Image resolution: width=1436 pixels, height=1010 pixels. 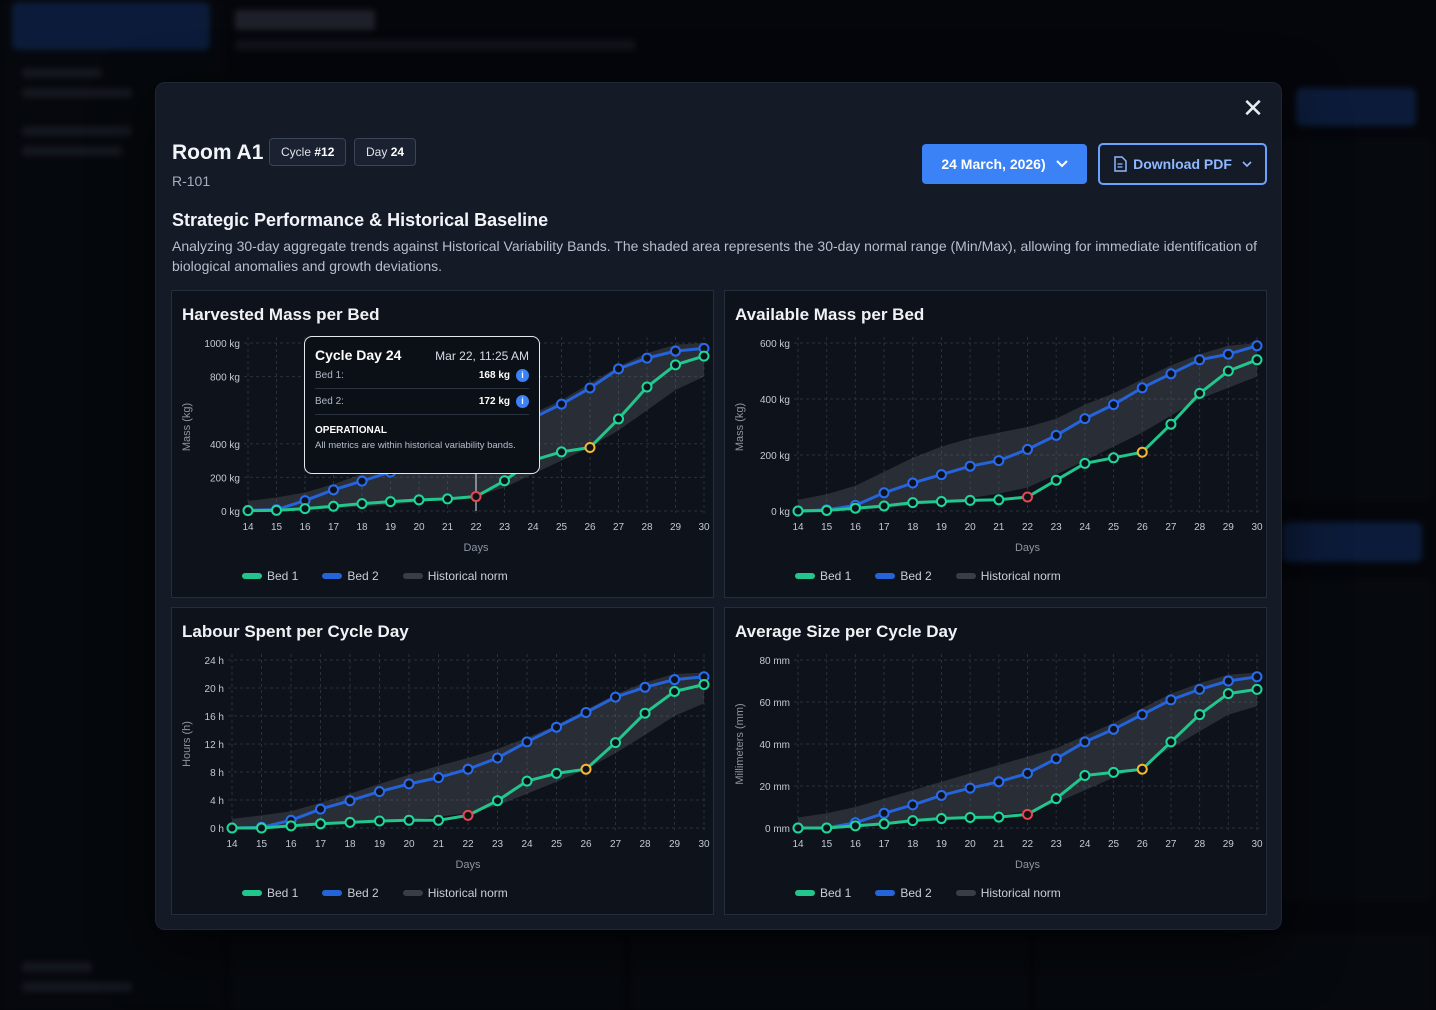 What do you see at coordinates (522, 401) in the screenshot?
I see `info-icon: i` at bounding box center [522, 401].